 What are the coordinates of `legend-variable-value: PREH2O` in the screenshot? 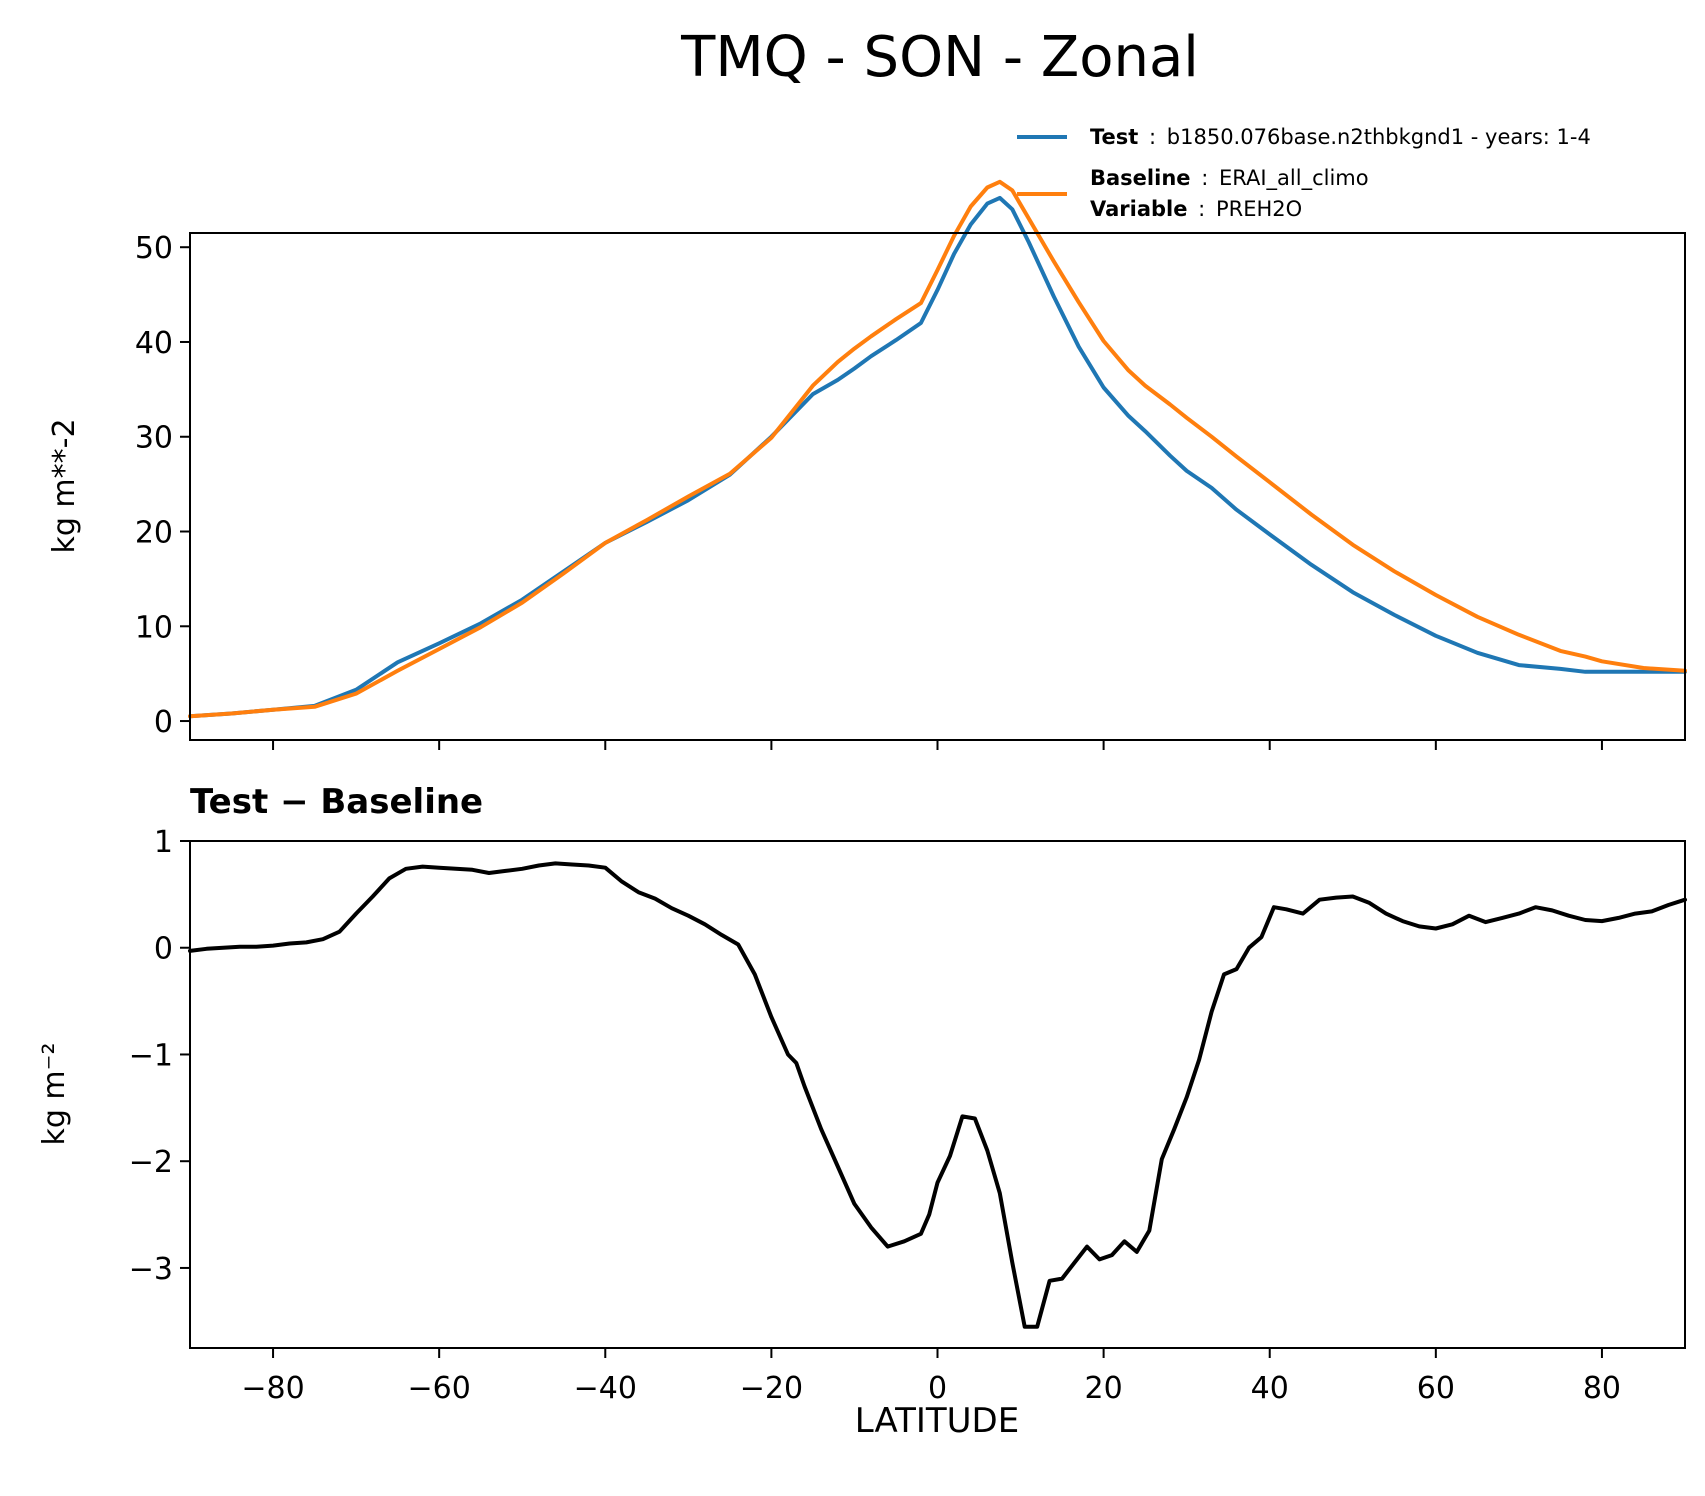 It's located at (1259, 209).